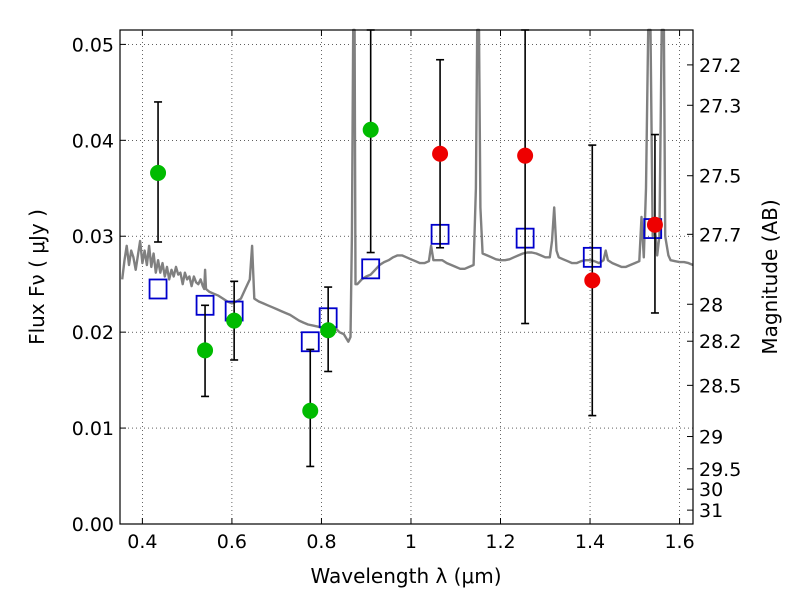 This screenshot has height=600, width=800. What do you see at coordinates (711, 511) in the screenshot?
I see `mag-tick-label: 31` at bounding box center [711, 511].